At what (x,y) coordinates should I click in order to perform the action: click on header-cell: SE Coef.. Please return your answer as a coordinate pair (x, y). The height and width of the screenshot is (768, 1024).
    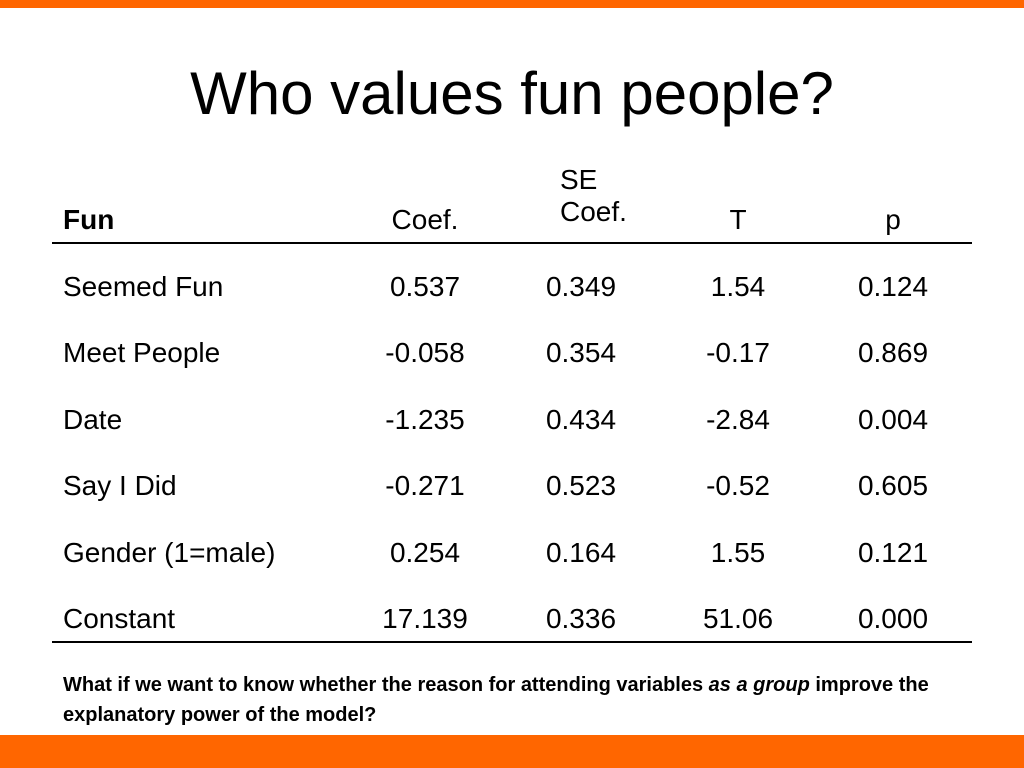
    Looking at the image, I should click on (593, 195).